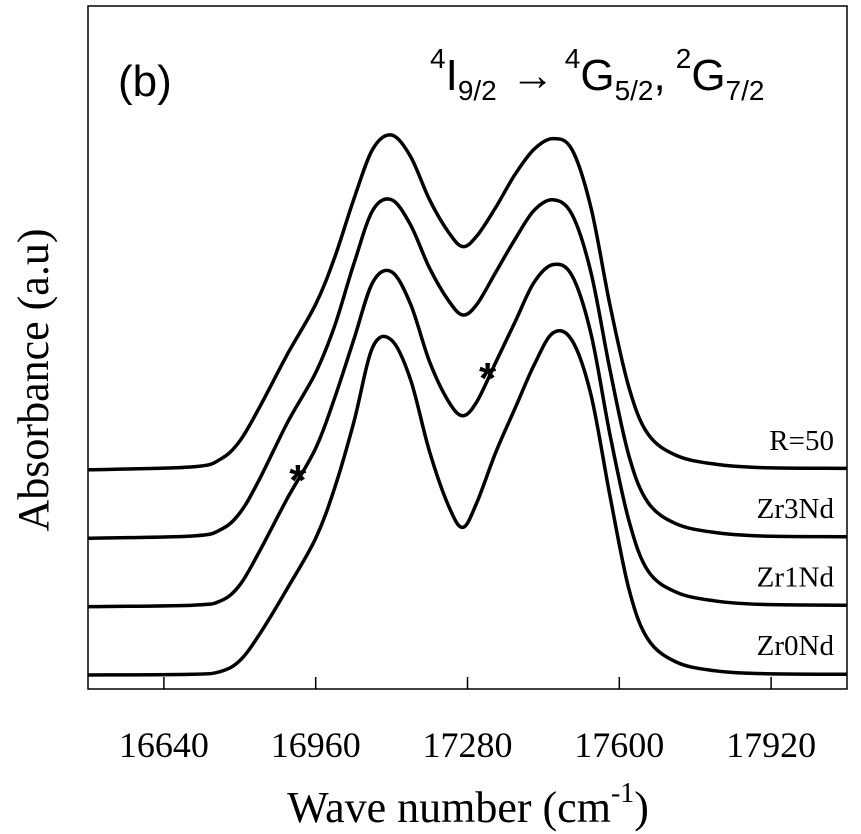 This screenshot has width=861, height=834. I want to click on series-label: R=50, so click(801, 441).